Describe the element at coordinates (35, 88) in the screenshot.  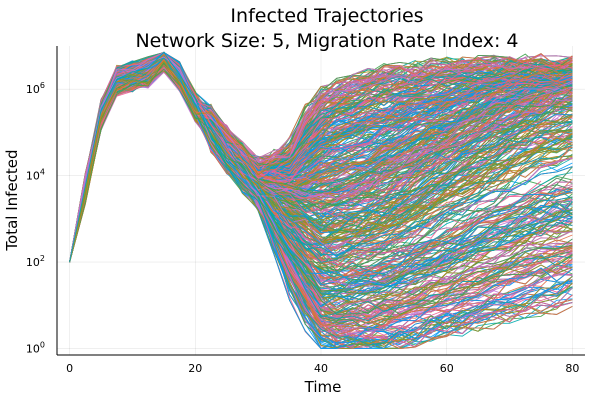
I see `y-tick-label: 10⁶` at that location.